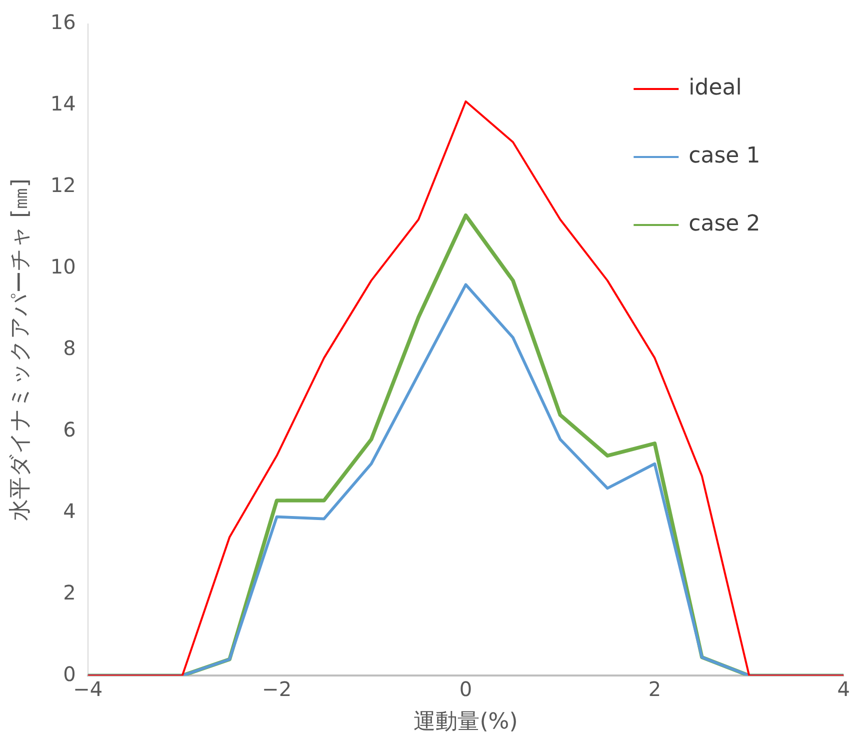  What do you see at coordinates (20, 349) in the screenshot?
I see `y-axis-title: 水平ダイナミックアパーチャ [㎜]` at bounding box center [20, 349].